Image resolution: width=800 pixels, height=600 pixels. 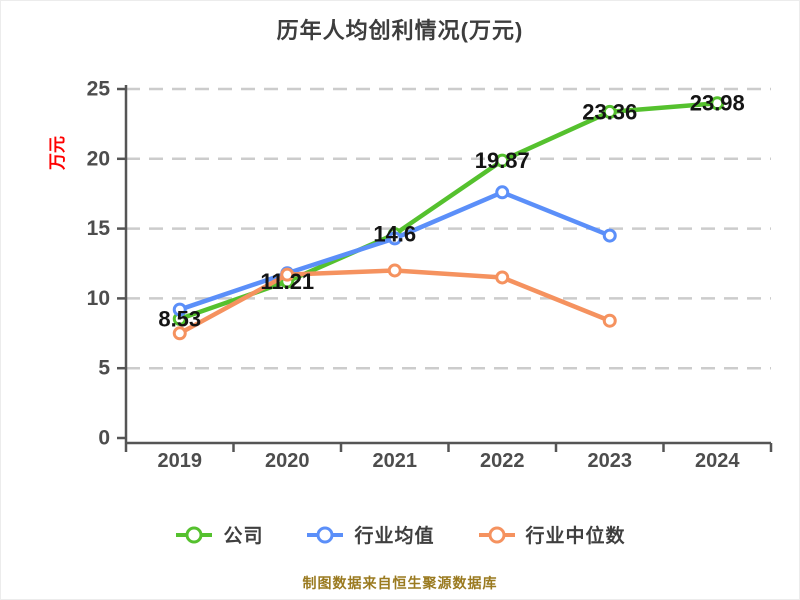 I want to click on series-1-point-2021, so click(x=394, y=238).